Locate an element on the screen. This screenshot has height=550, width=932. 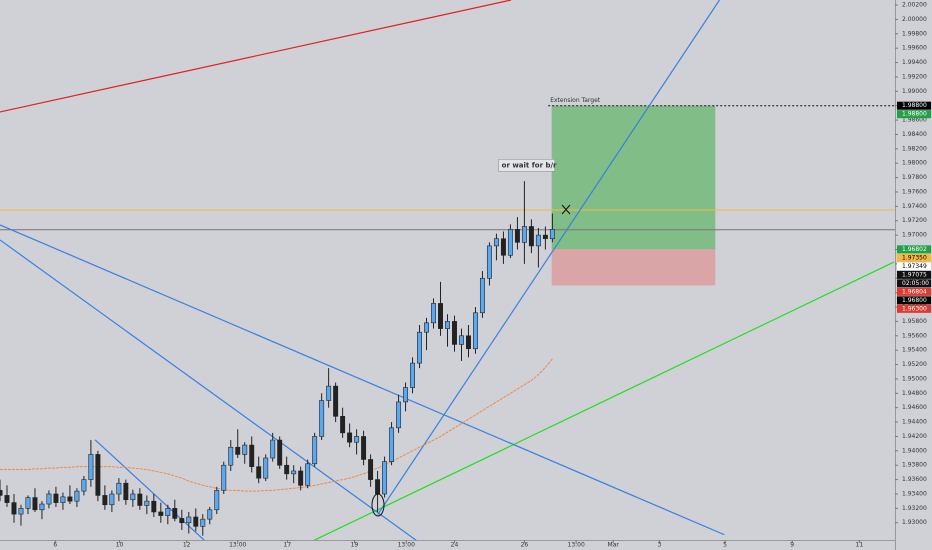
y-tick-label: 1.99000 is located at coordinates (914, 91).